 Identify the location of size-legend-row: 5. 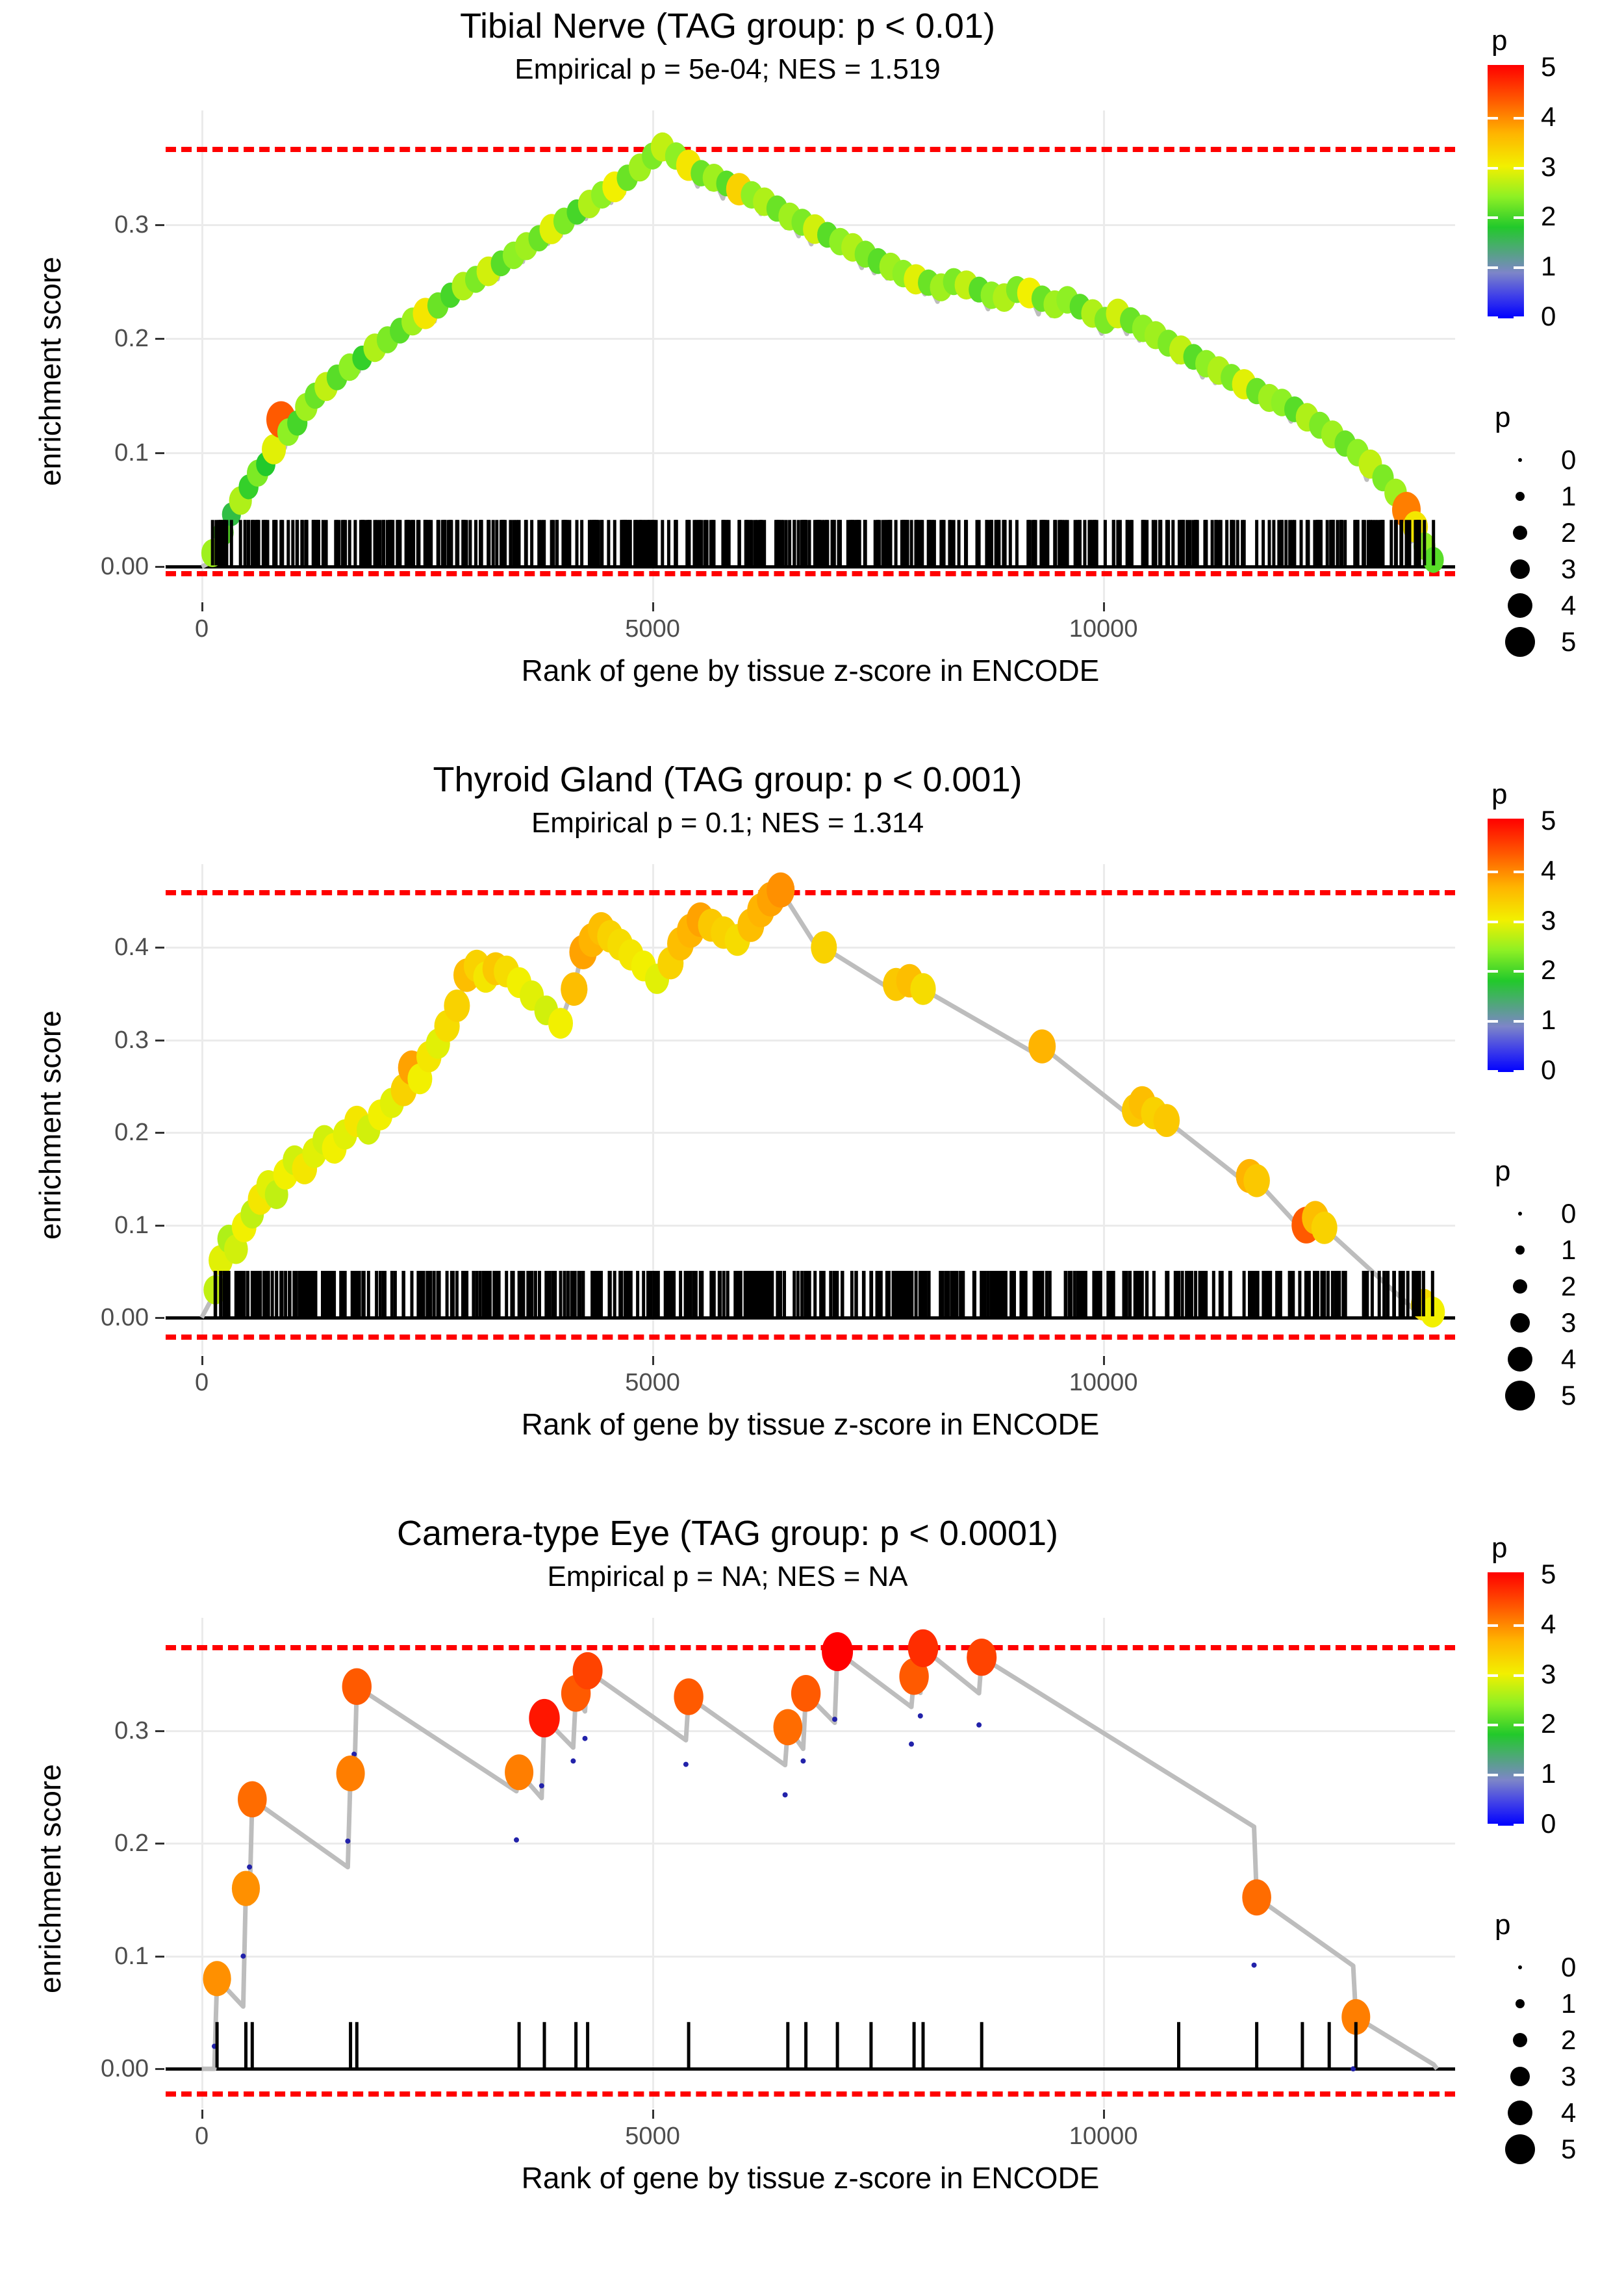
(1533, 642).